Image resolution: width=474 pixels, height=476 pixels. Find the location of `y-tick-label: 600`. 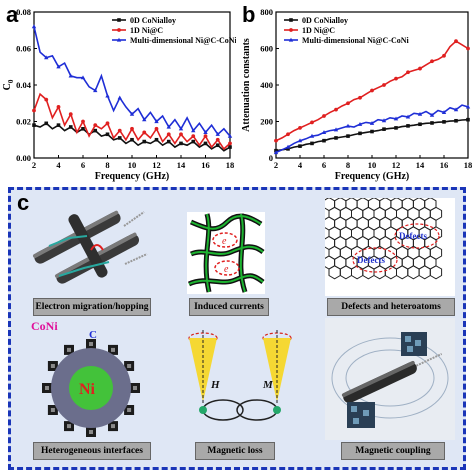

y-tick-label: 600 is located at coordinates (266, 49).